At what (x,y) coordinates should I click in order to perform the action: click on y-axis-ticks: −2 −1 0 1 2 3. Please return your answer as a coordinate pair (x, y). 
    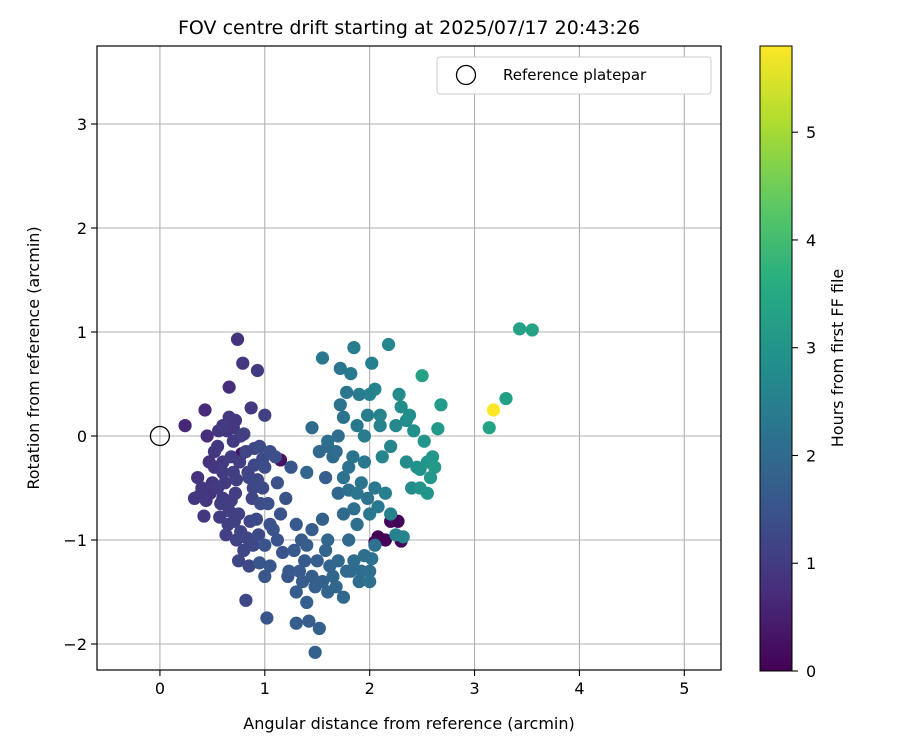
    Looking at the image, I should click on (80, 384).